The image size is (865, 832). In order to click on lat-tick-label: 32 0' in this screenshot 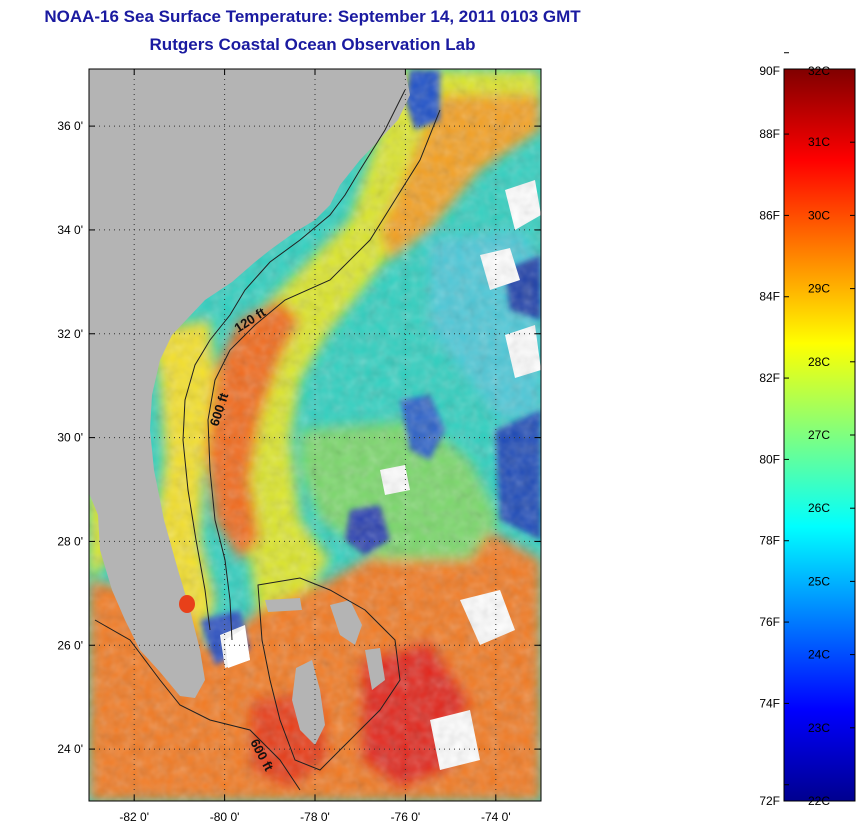, I will do `click(70, 334)`.